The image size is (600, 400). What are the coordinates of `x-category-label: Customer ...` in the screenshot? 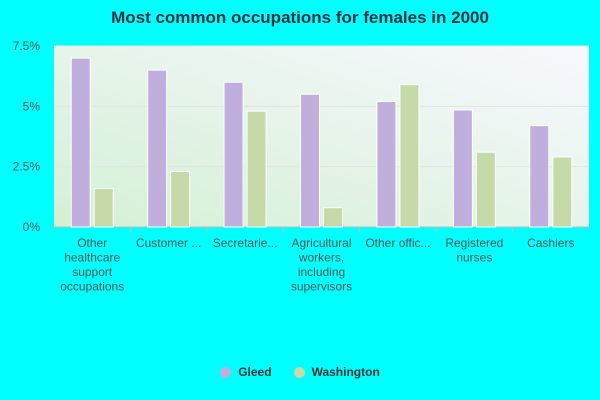 It's located at (168, 243).